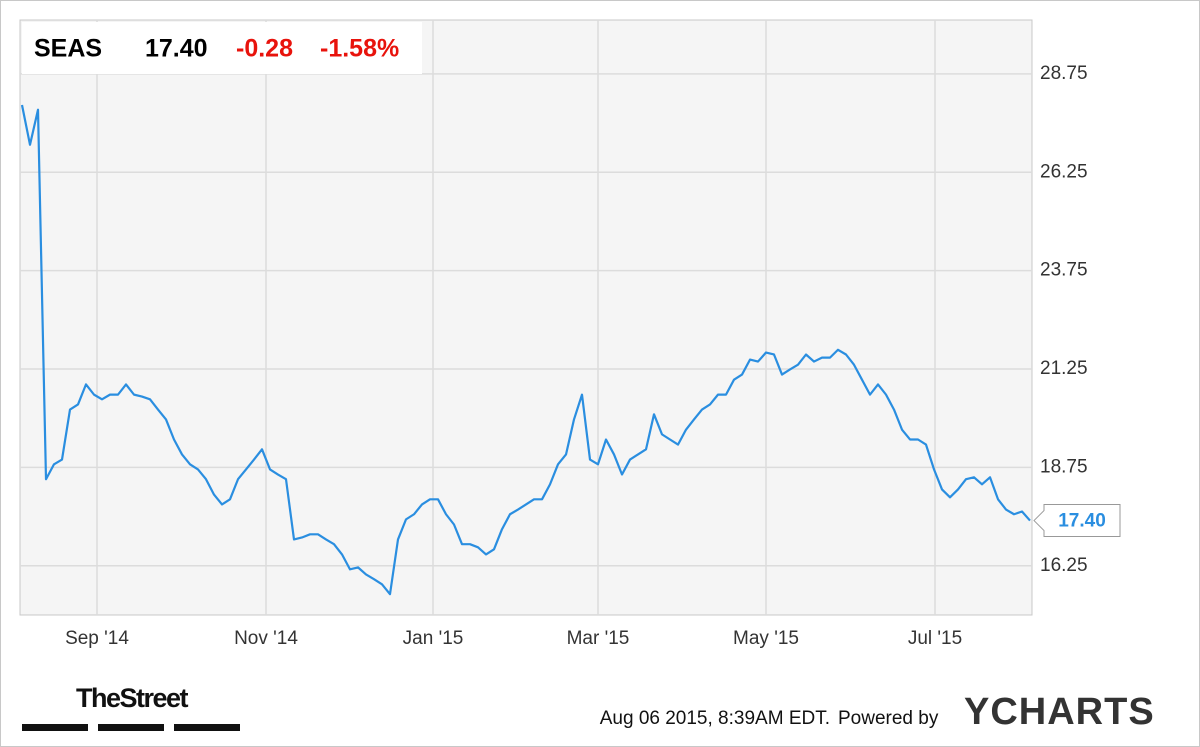  What do you see at coordinates (176, 49) in the screenshot?
I see `price: 17.40` at bounding box center [176, 49].